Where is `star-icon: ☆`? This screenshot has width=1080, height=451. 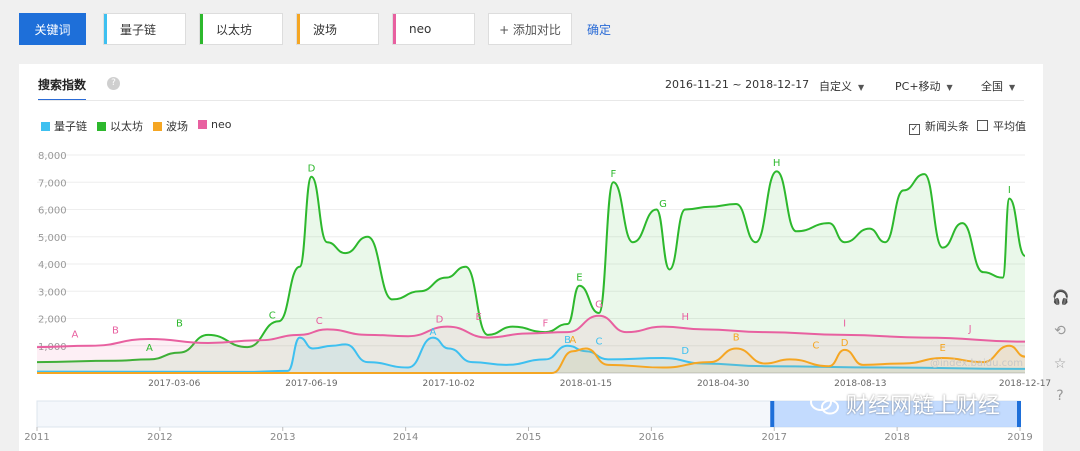 star-icon: ☆ is located at coordinates (1060, 364).